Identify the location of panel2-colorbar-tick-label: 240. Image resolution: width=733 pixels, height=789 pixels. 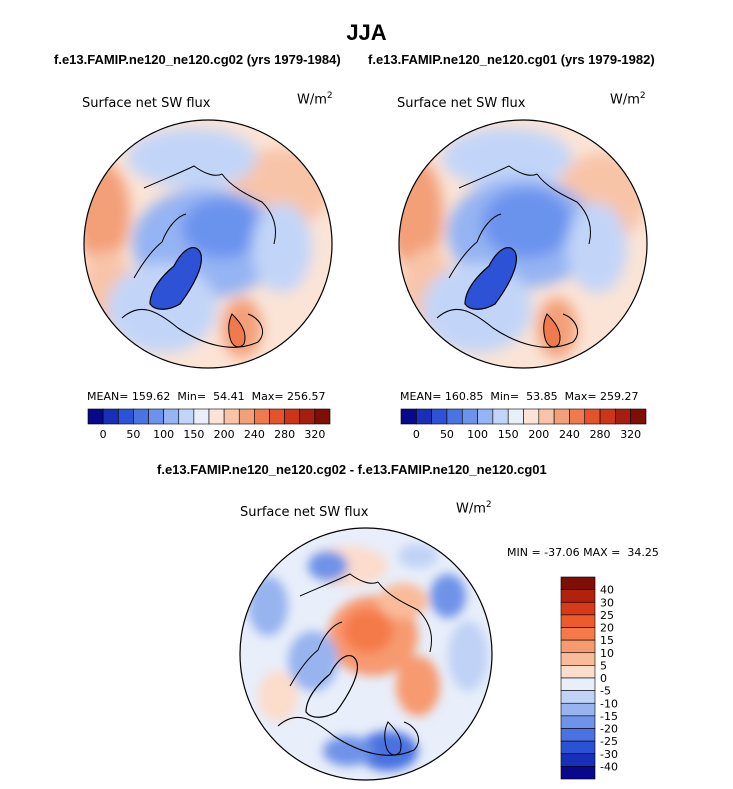
(569, 434).